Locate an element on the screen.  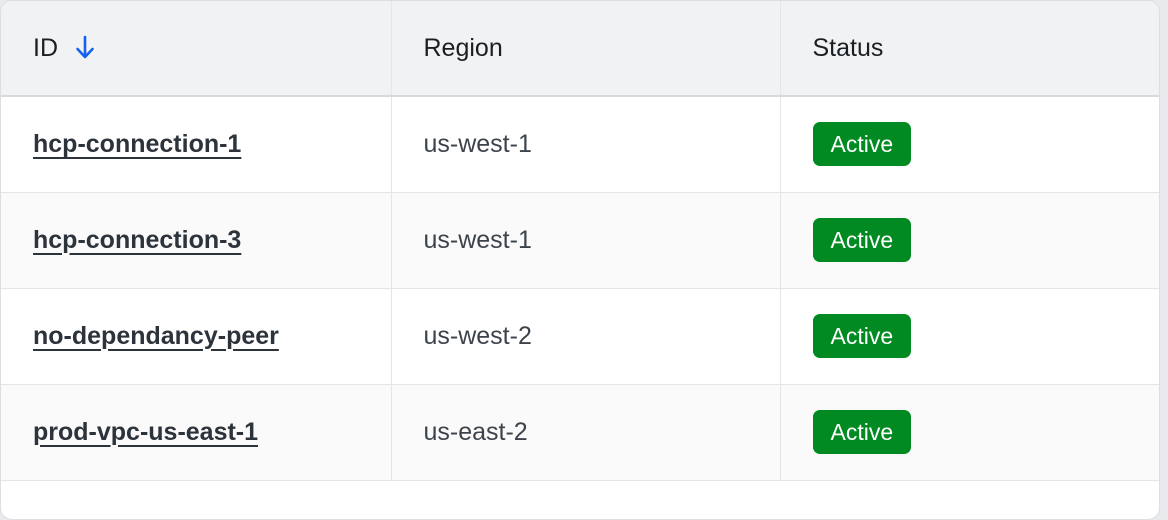
connection-id-link: no-dependancy-peer is located at coordinates (156, 335).